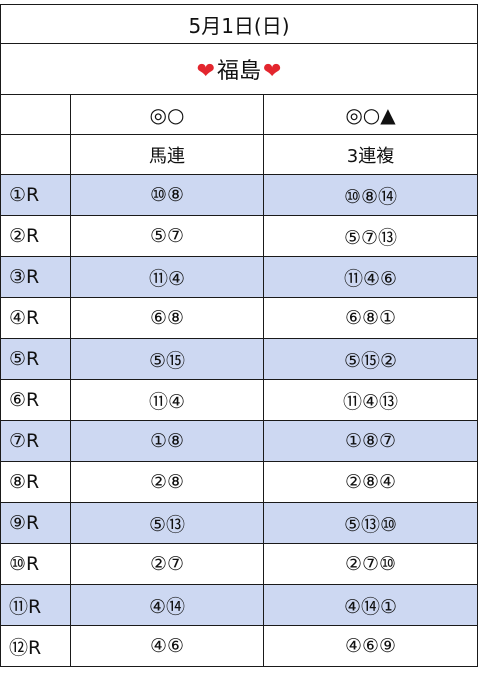 The height and width of the screenshot is (680, 481). What do you see at coordinates (167, 318) in the screenshot?
I see `umaren-picks-cell: ⑥⑧` at bounding box center [167, 318].